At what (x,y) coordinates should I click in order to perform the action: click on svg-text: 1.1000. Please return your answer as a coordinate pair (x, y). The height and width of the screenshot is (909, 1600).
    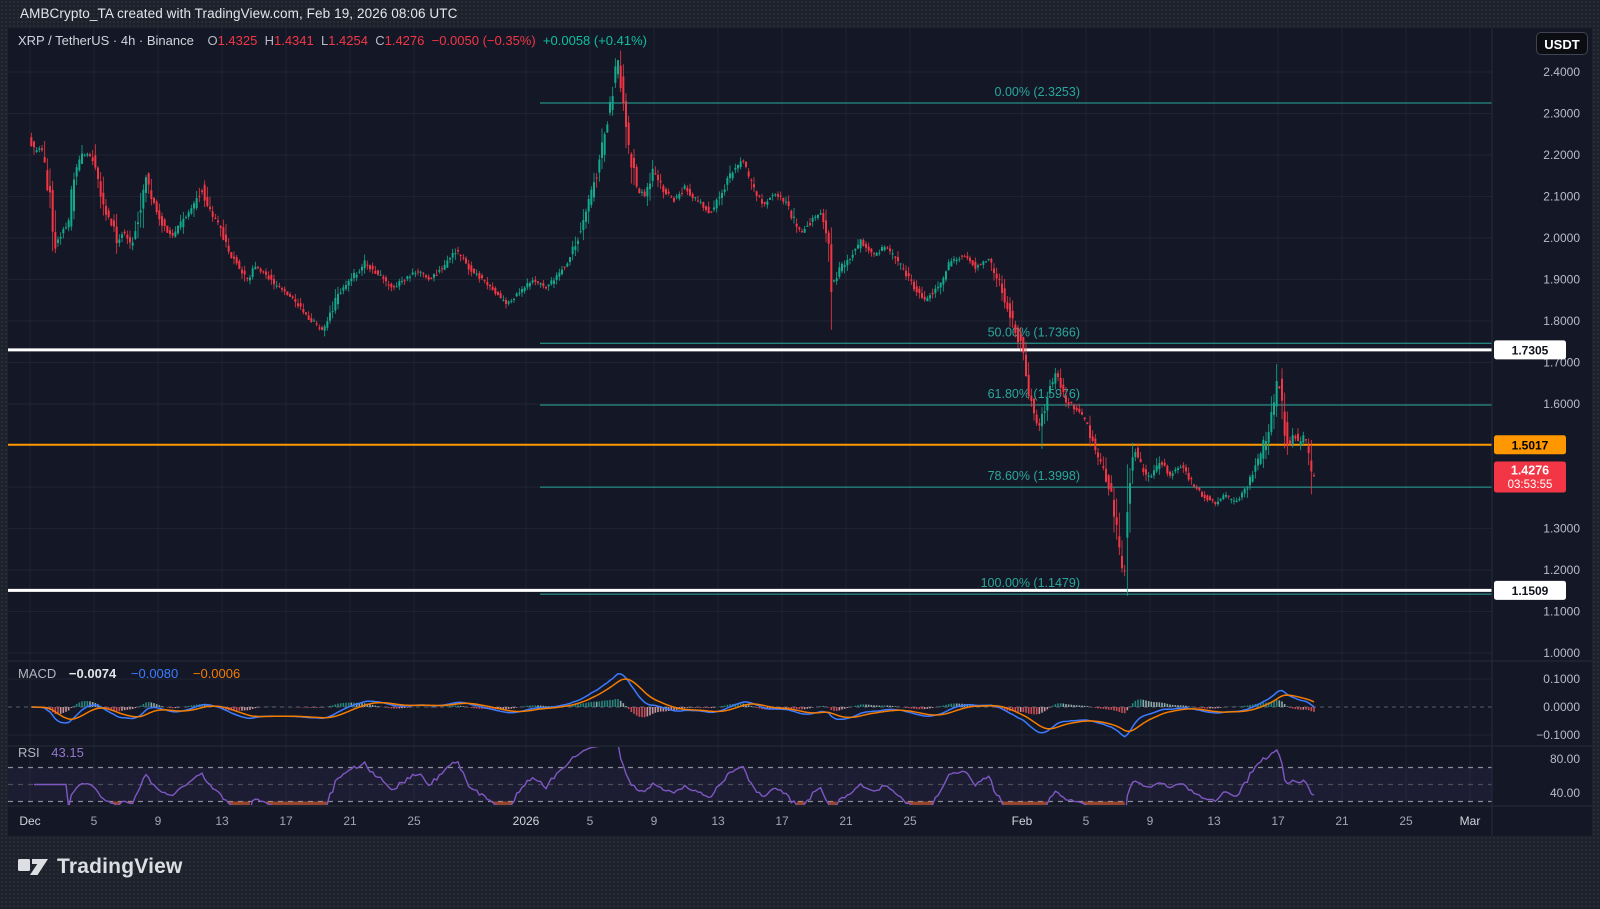
    Looking at the image, I should click on (1561, 612).